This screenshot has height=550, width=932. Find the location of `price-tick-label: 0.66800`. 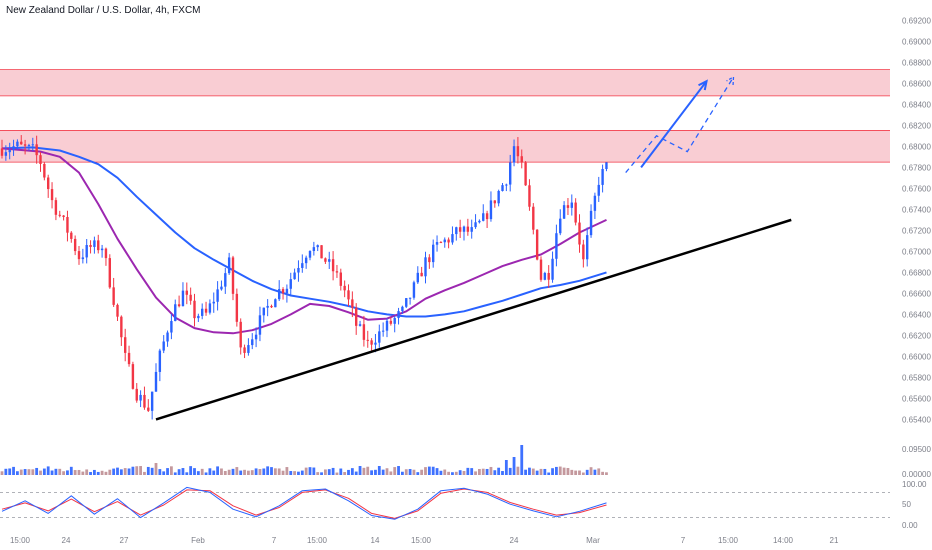

price-tick-label: 0.66800 is located at coordinates (916, 272).